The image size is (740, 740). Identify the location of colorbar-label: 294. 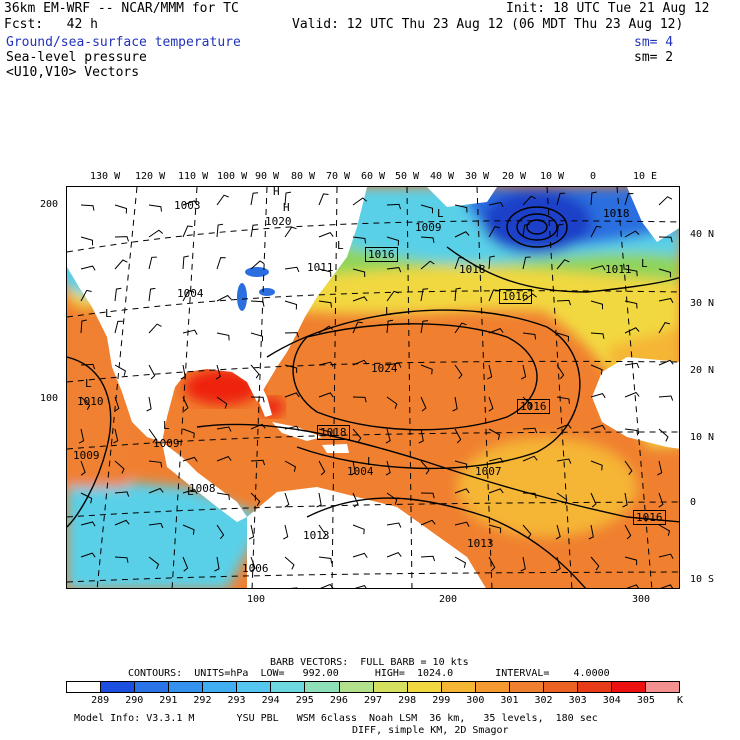
(270, 700).